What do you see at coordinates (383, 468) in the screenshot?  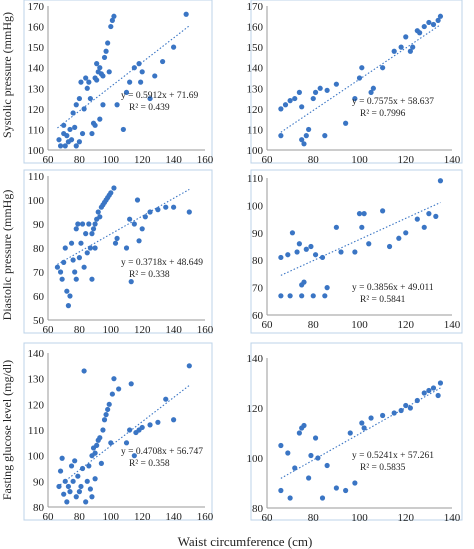 I see `r-squared-label: R² = 0.5835` at bounding box center [383, 468].